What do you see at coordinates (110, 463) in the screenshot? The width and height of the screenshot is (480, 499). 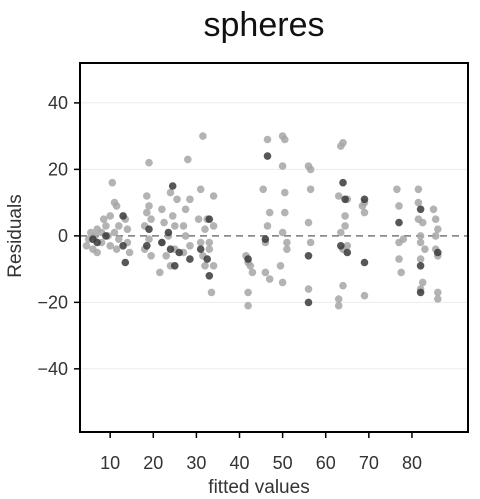 I see `x-tick-label: 10` at bounding box center [110, 463].